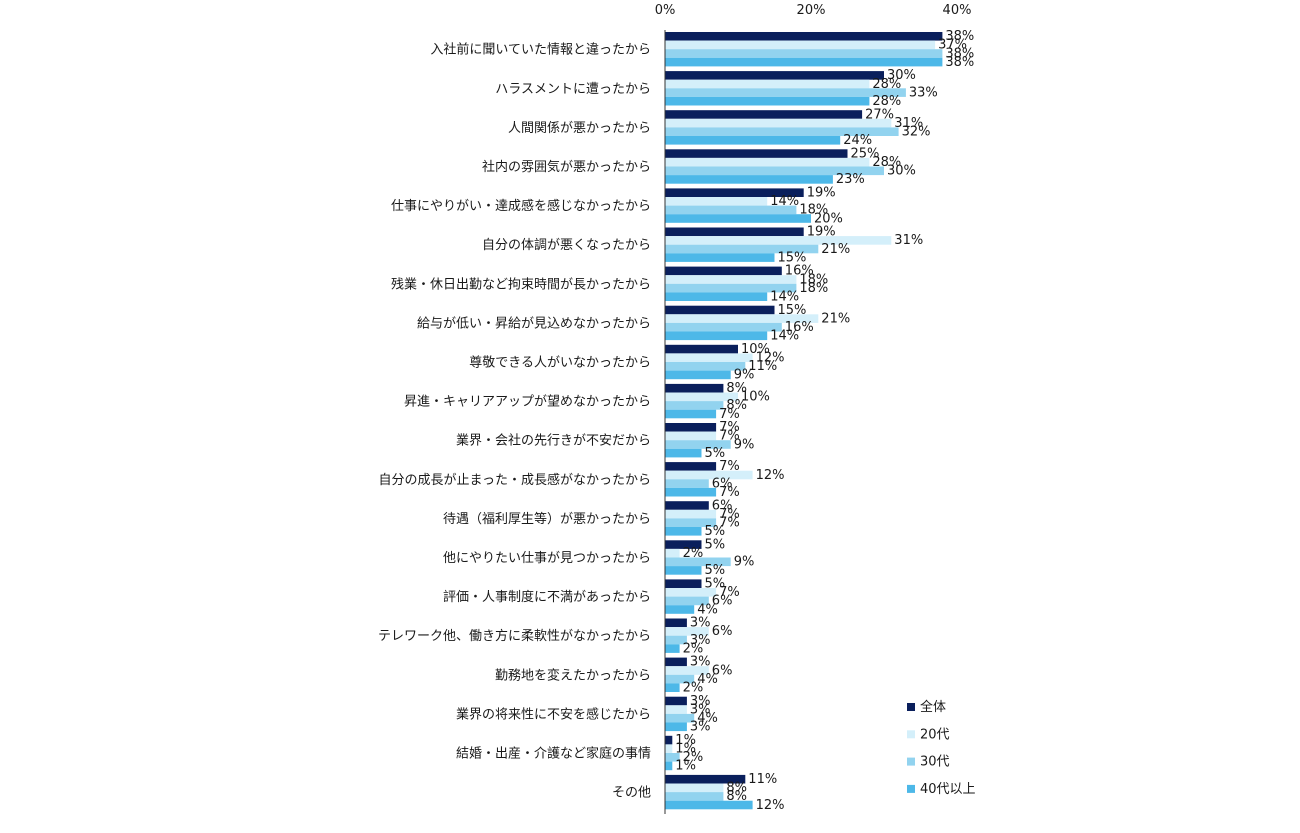  I want to click on x-tick-label: 40%, so click(957, 10).